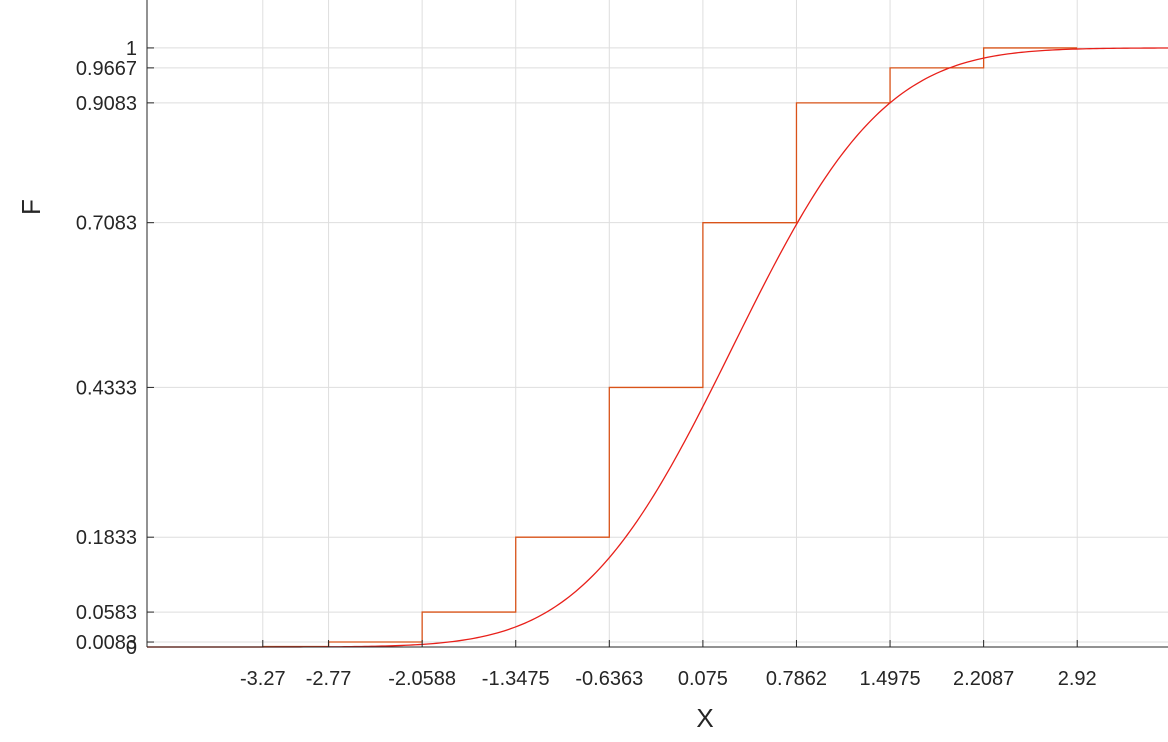  What do you see at coordinates (329, 679) in the screenshot?
I see `x-tick-label: -2.77` at bounding box center [329, 679].